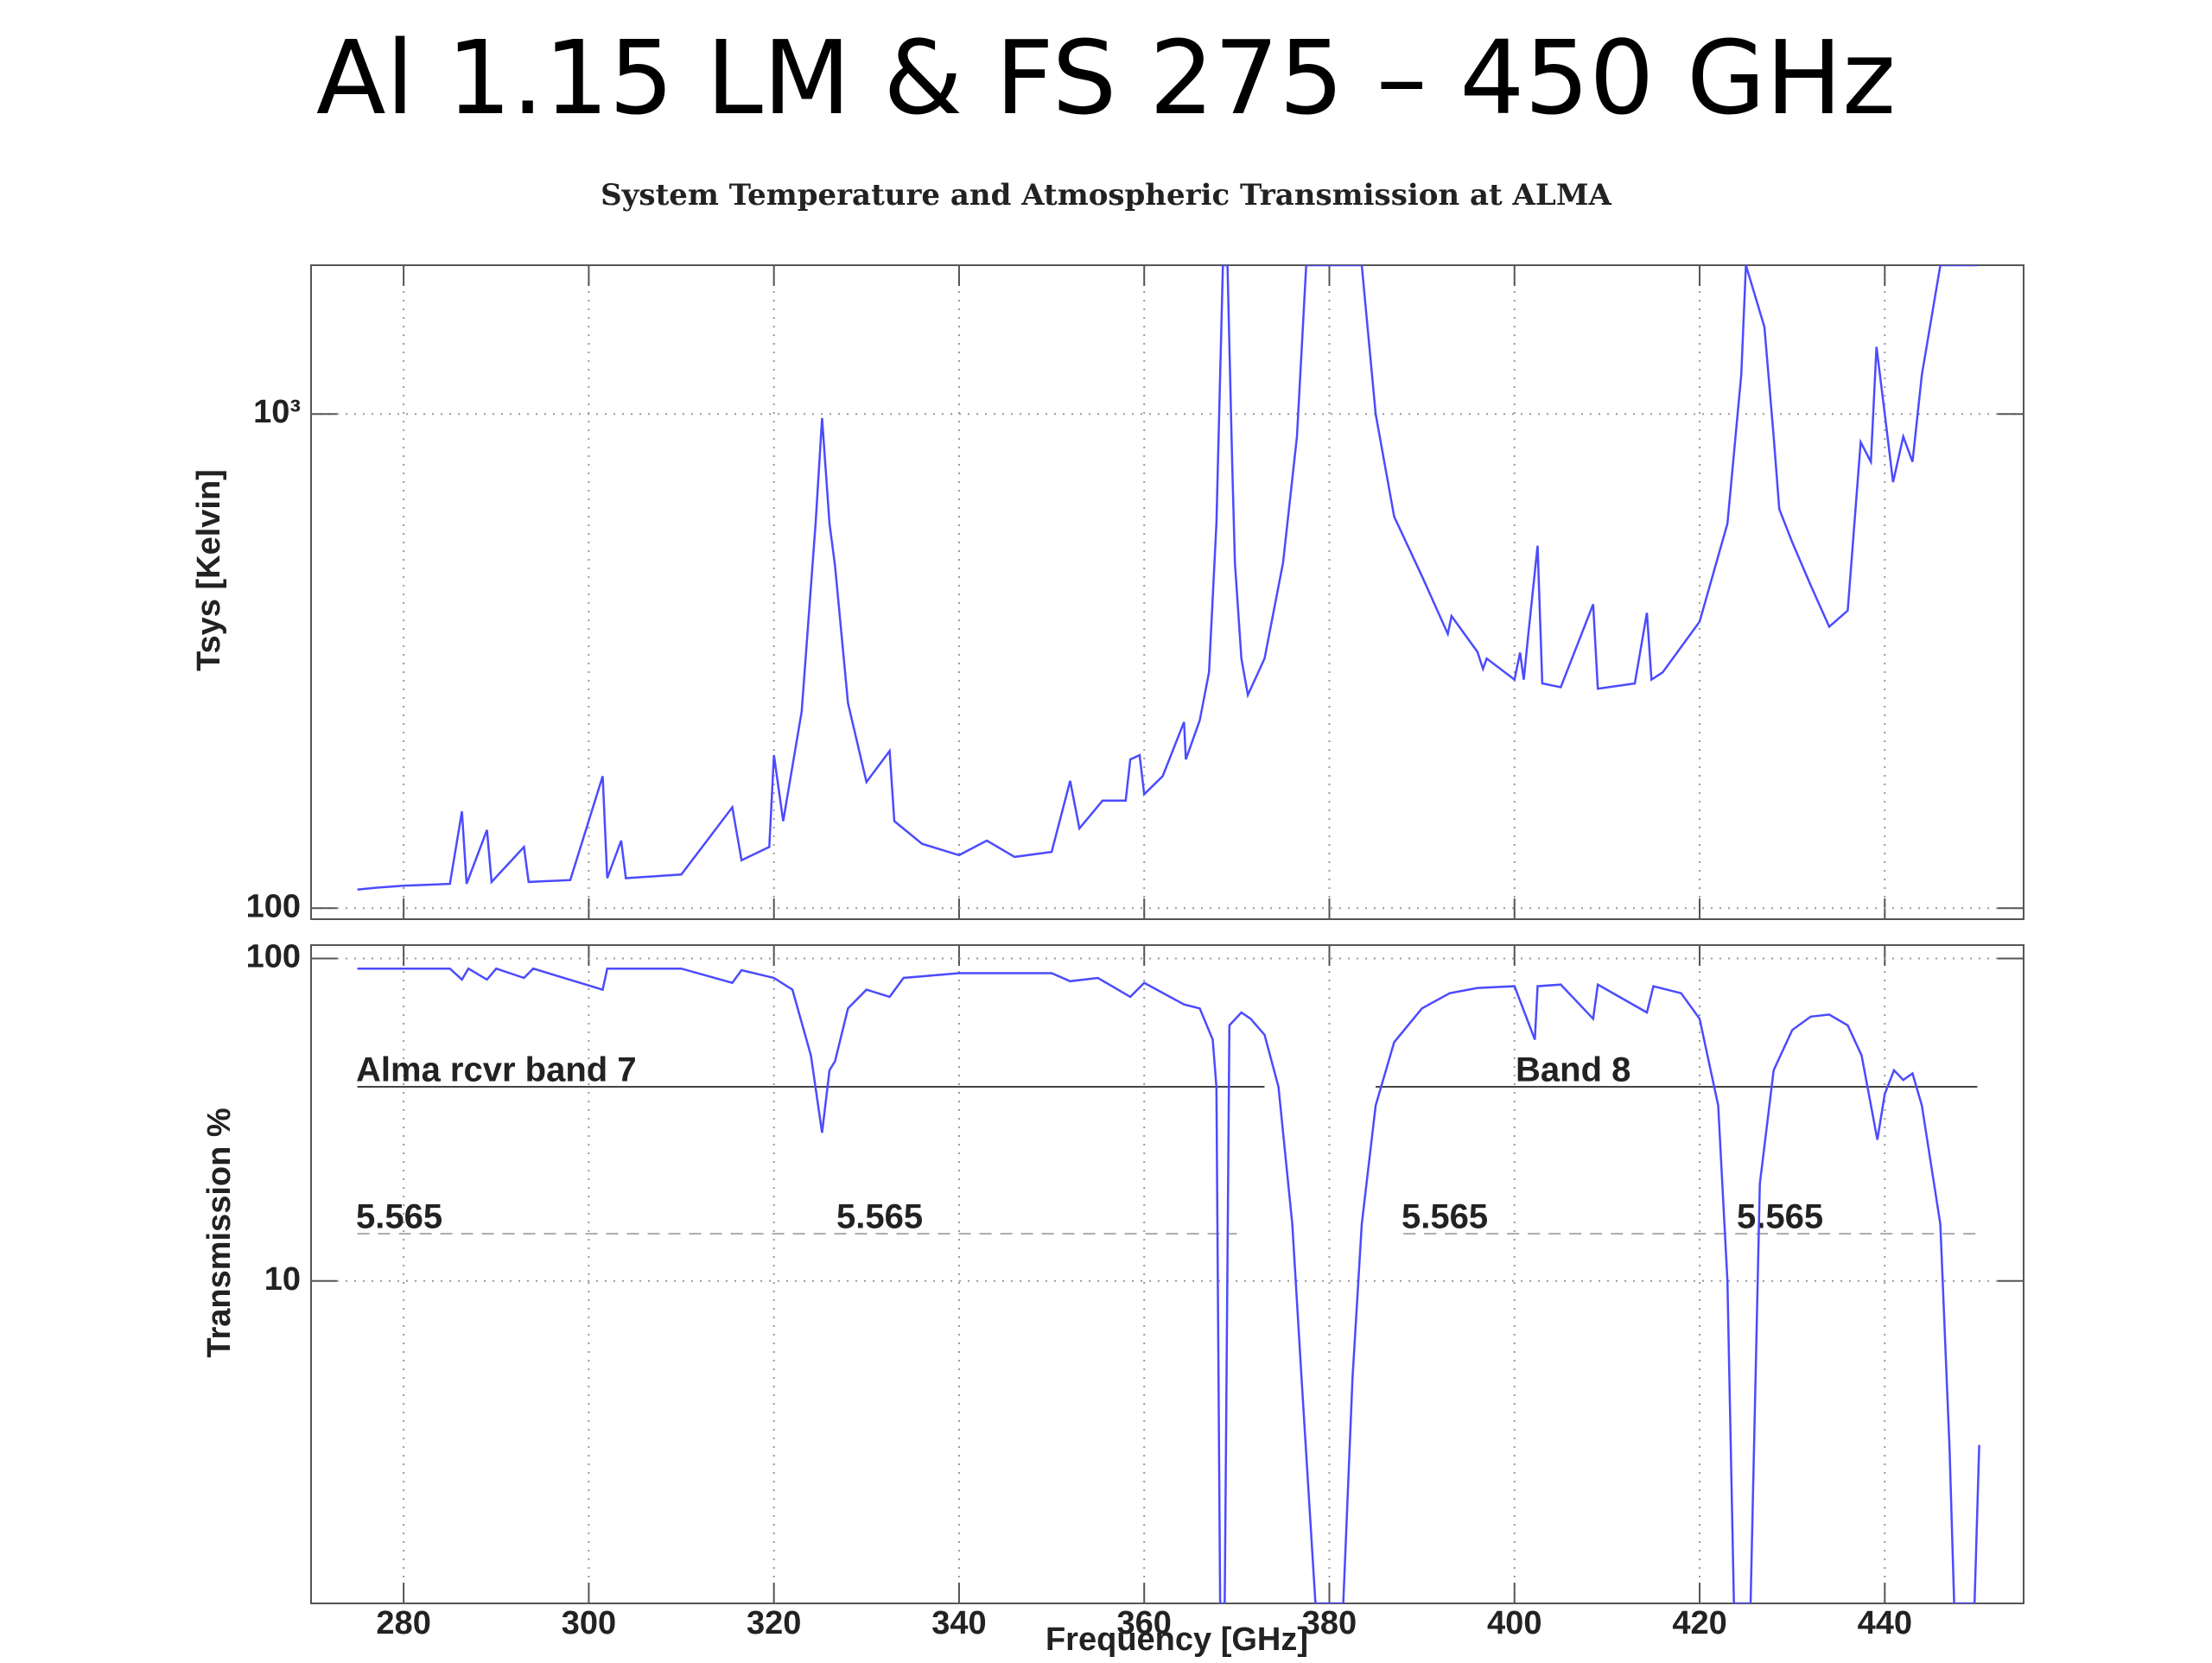 This screenshot has height=1663, width=2212. I want to click on x-tick-label: 280, so click(403, 1623).